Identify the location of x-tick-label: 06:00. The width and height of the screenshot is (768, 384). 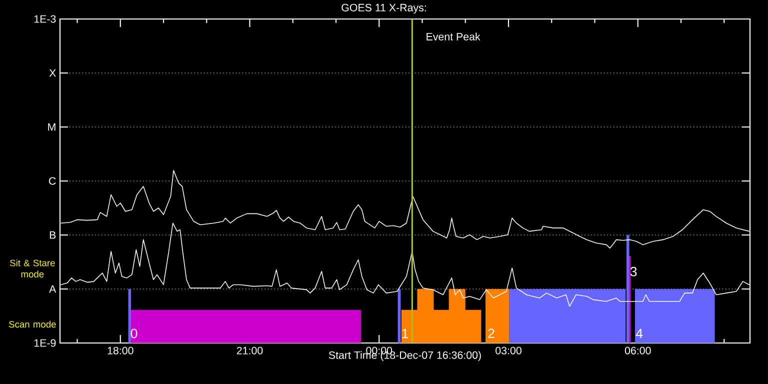
(637, 350).